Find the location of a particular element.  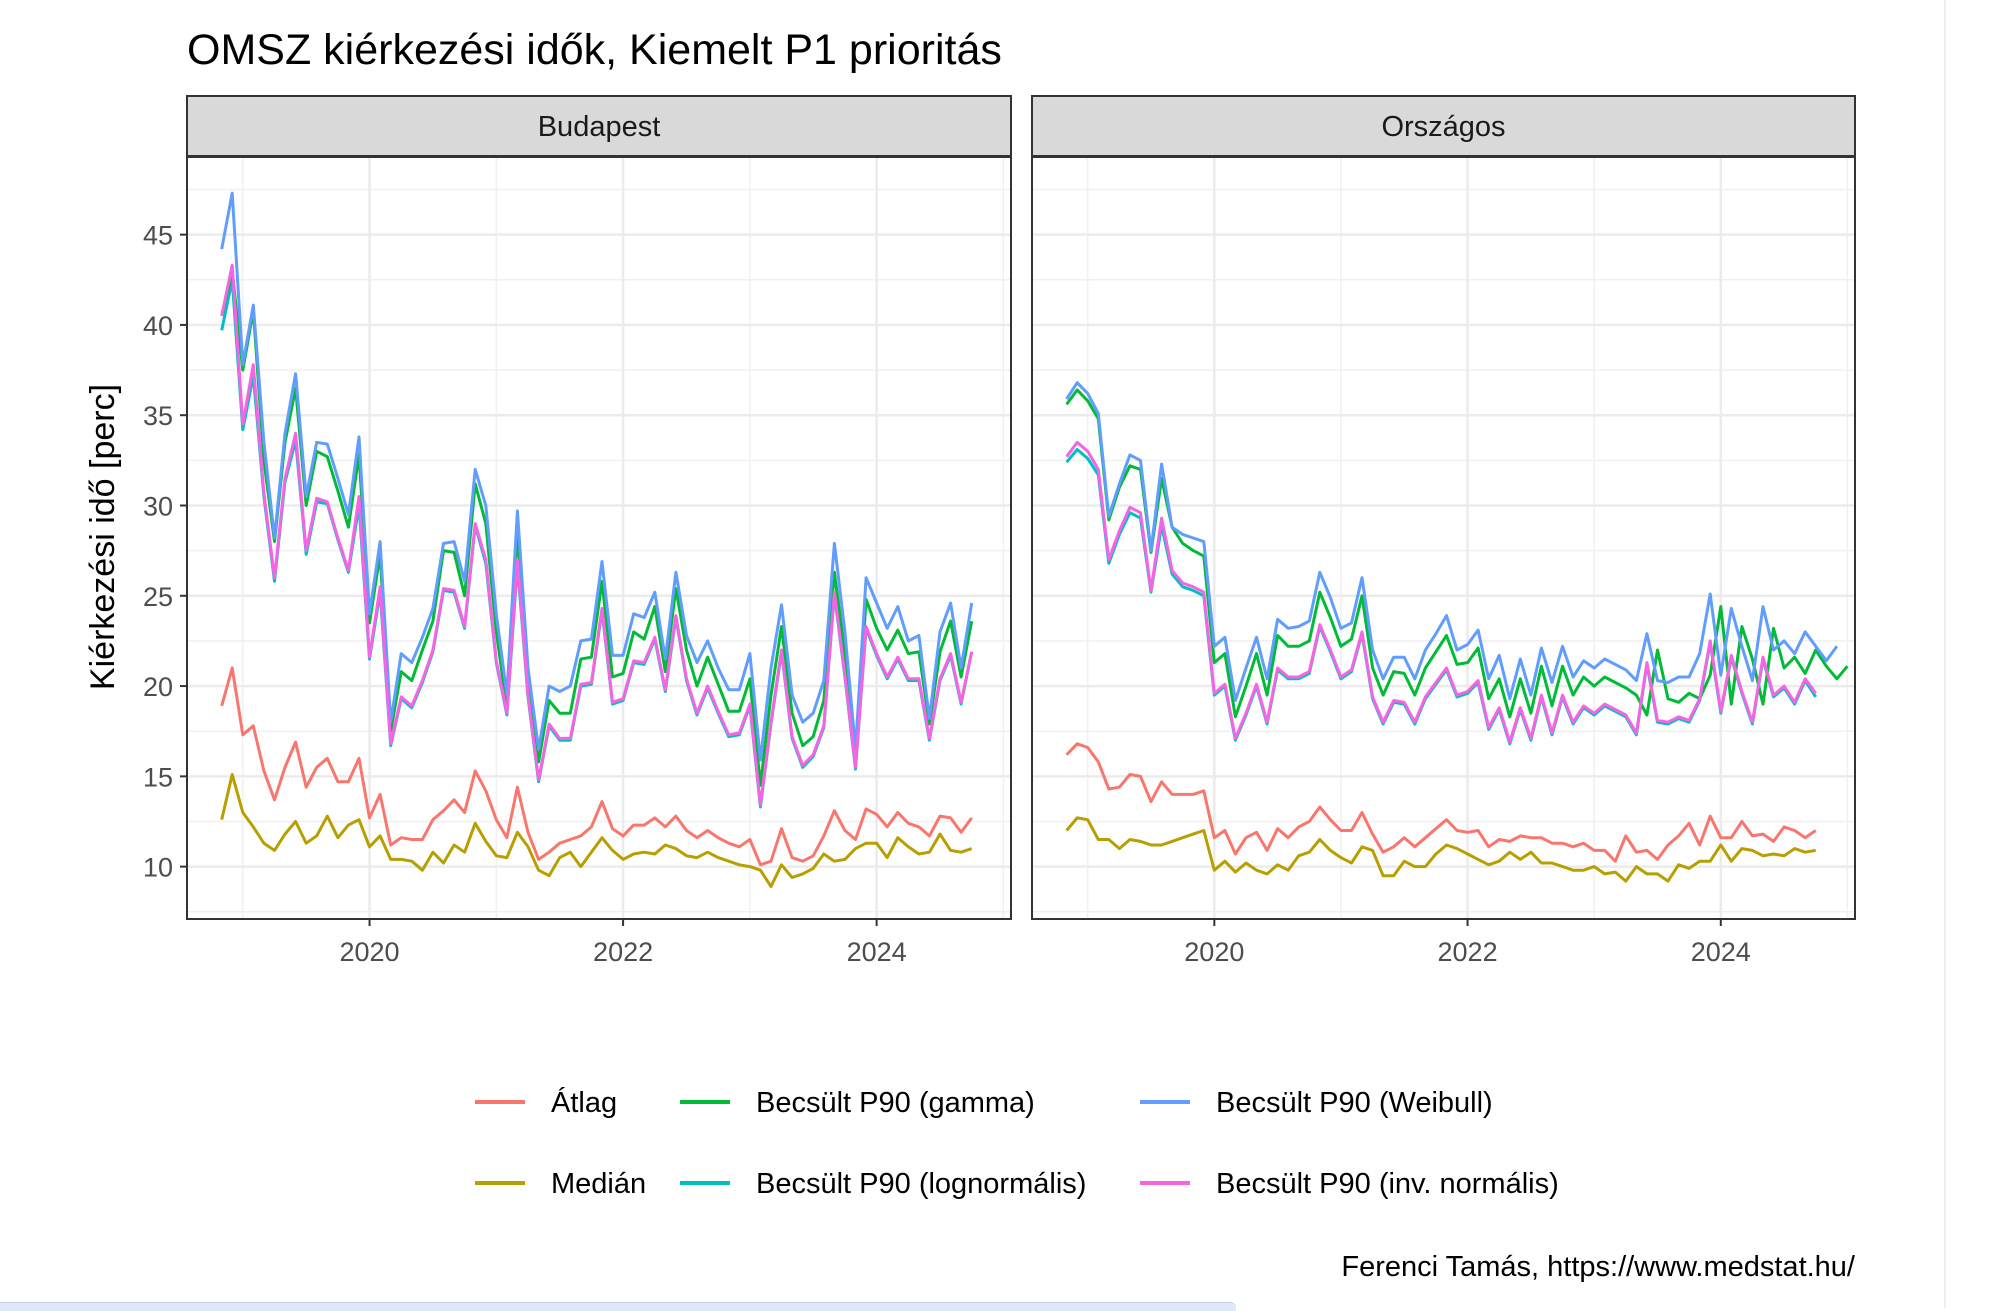

legend-item-invnorm: Becsült P90 (inv. normális) is located at coordinates (1349, 1184).